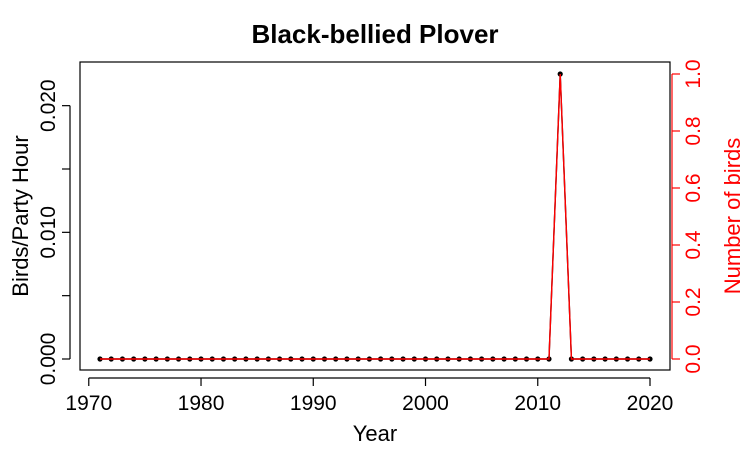 The height and width of the screenshot is (450, 750). Describe the element at coordinates (48, 359) in the screenshot. I see `y-tick-label: 0.000` at that location.